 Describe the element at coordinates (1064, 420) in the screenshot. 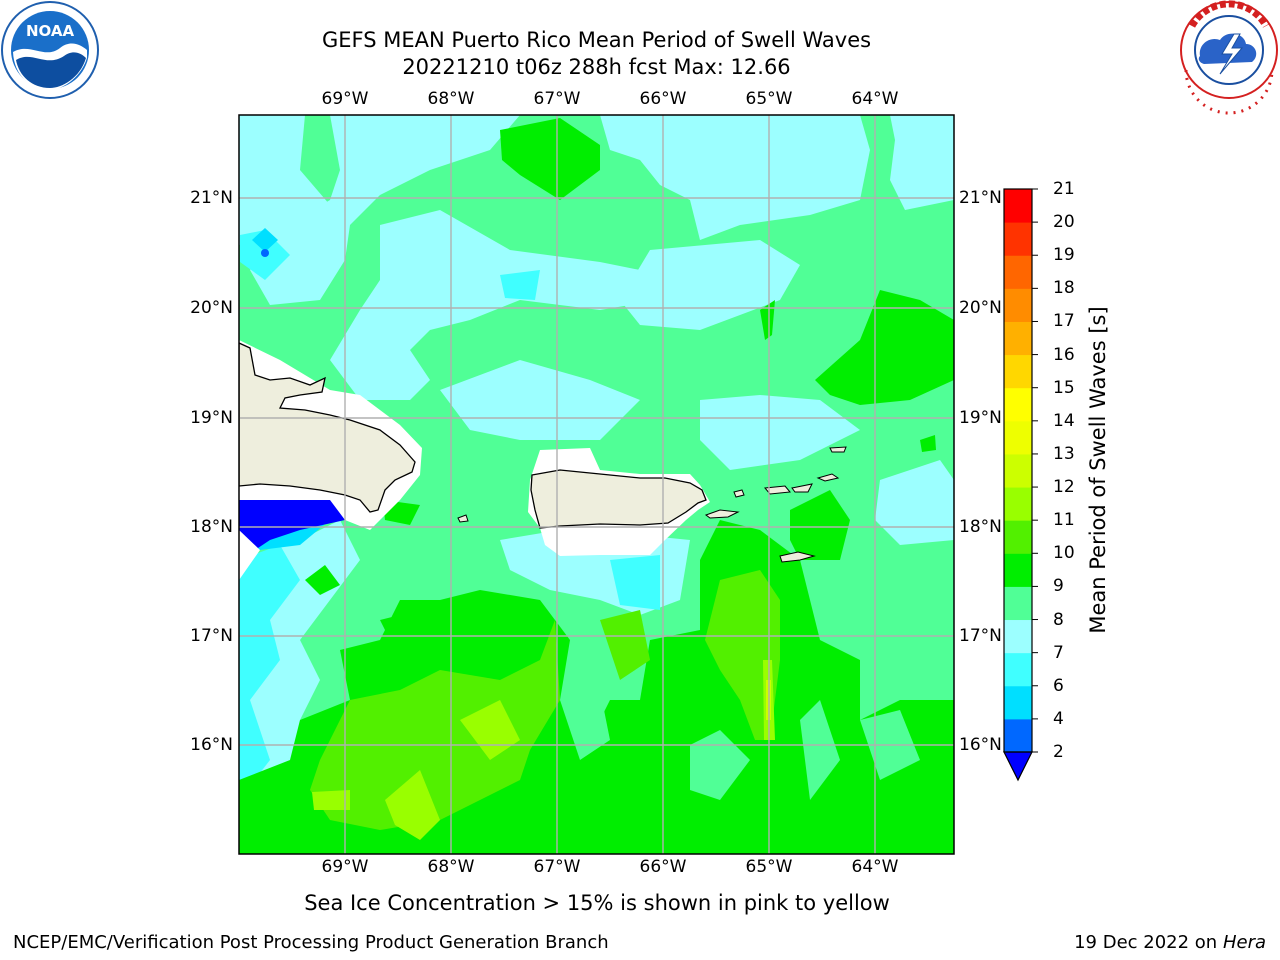

I see `colorbar-tick-label: 14` at that location.